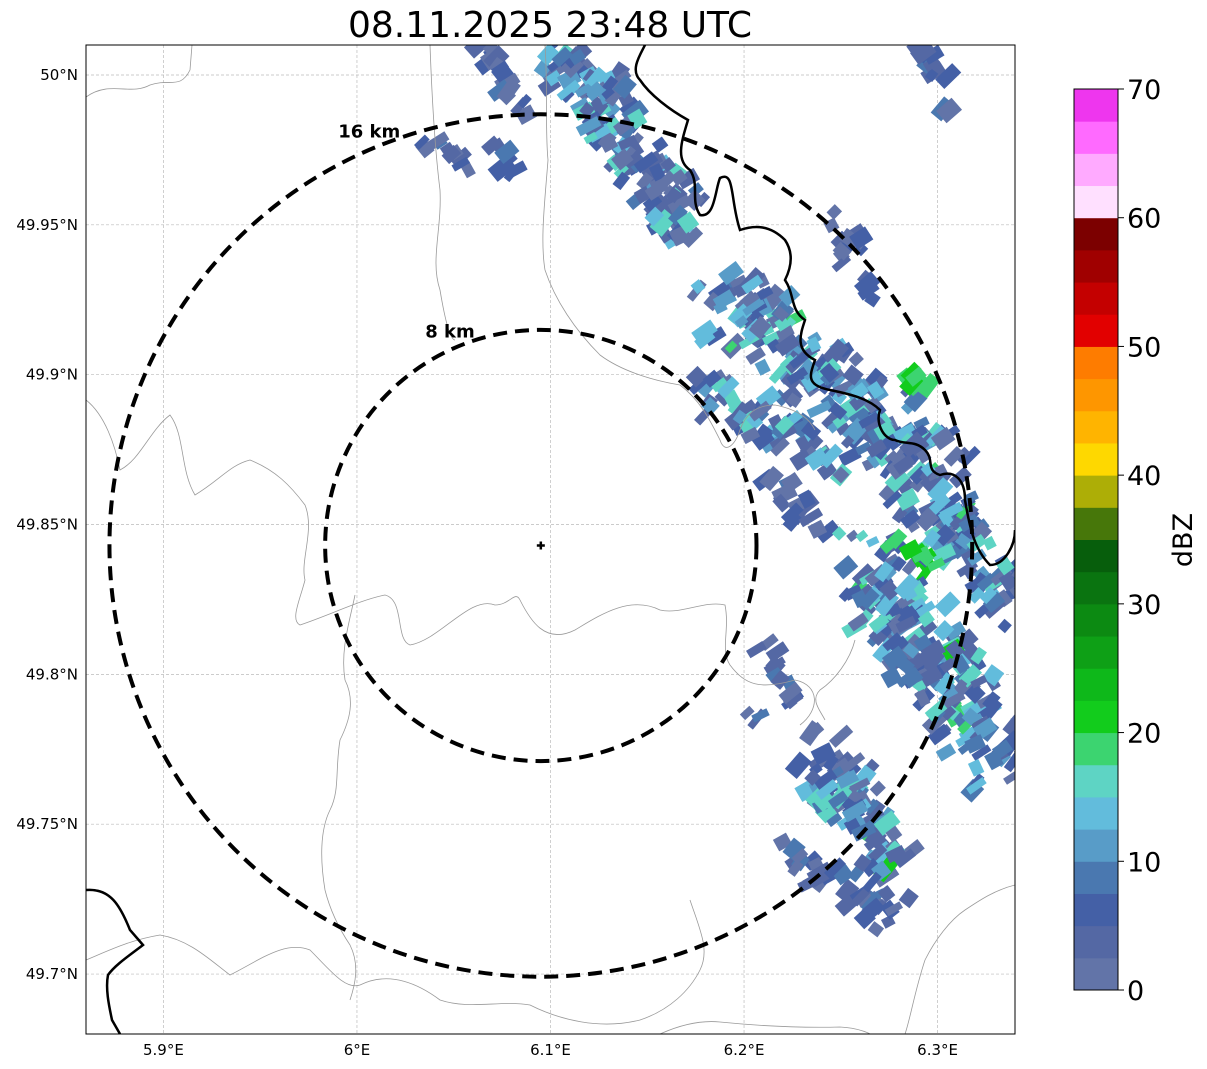 The image size is (1207, 1069). What do you see at coordinates (937, 1050) in the screenshot?
I see `lon-tick-label: 6.3°E` at bounding box center [937, 1050].